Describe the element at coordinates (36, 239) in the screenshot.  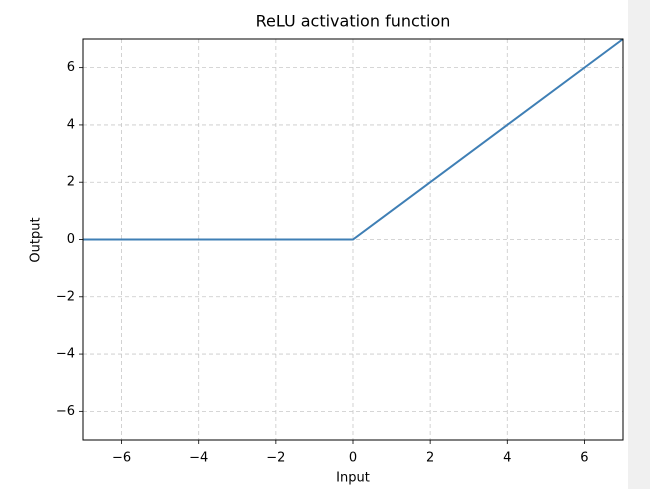
I see `y-axis-label: Output` at that location.